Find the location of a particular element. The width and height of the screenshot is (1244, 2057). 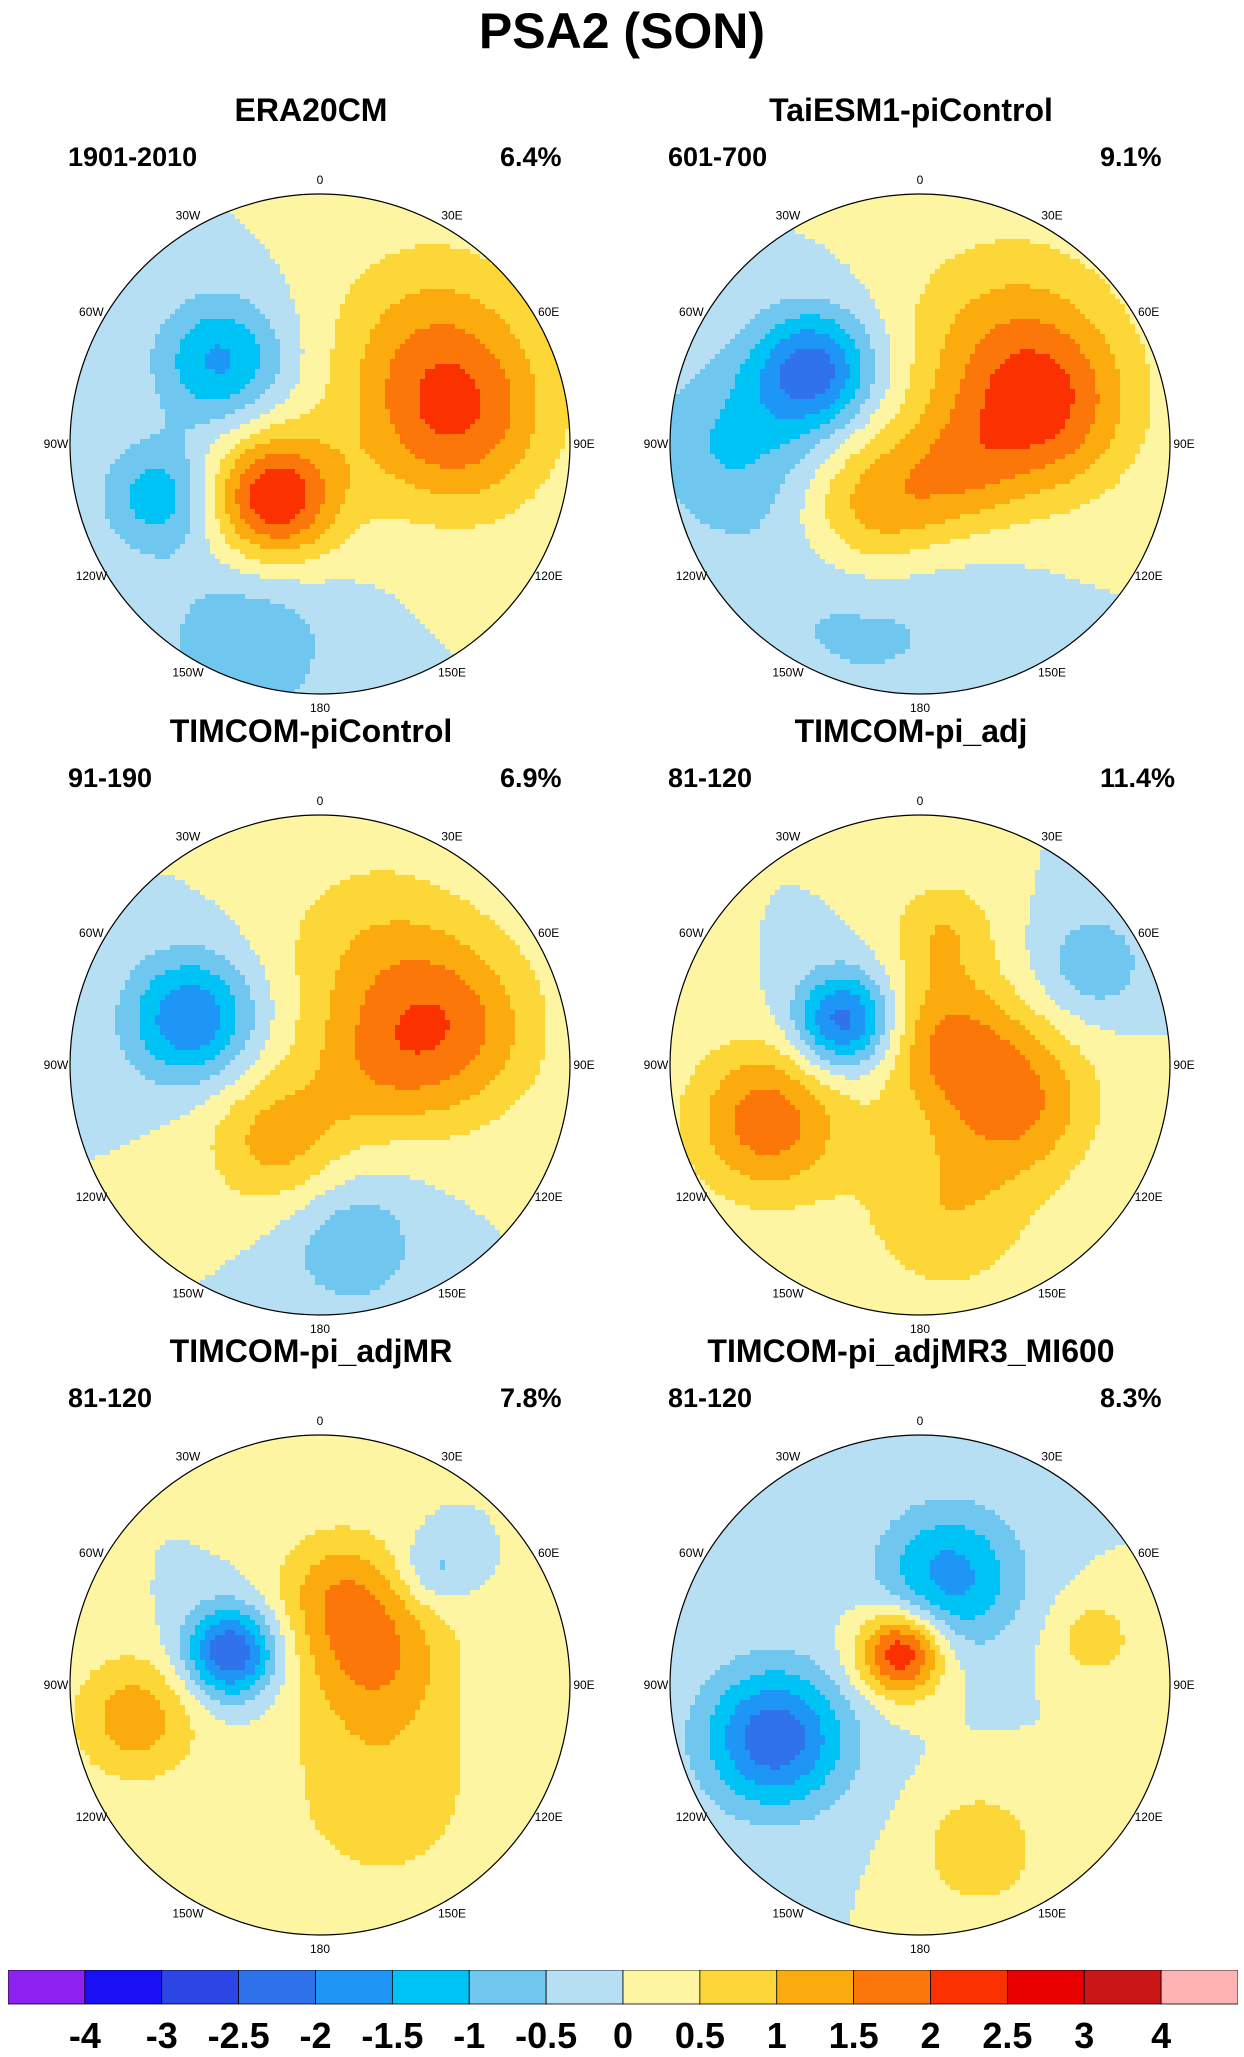

colorbar-tick-label: 1.5 is located at coordinates (854, 2036).